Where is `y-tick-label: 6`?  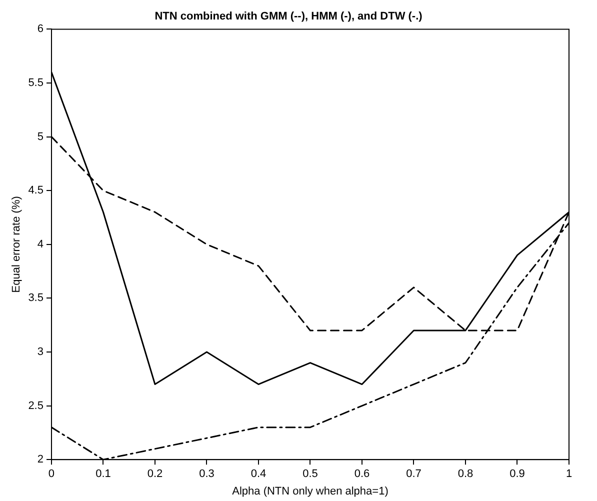 y-tick-label: 6 is located at coordinates (40, 29).